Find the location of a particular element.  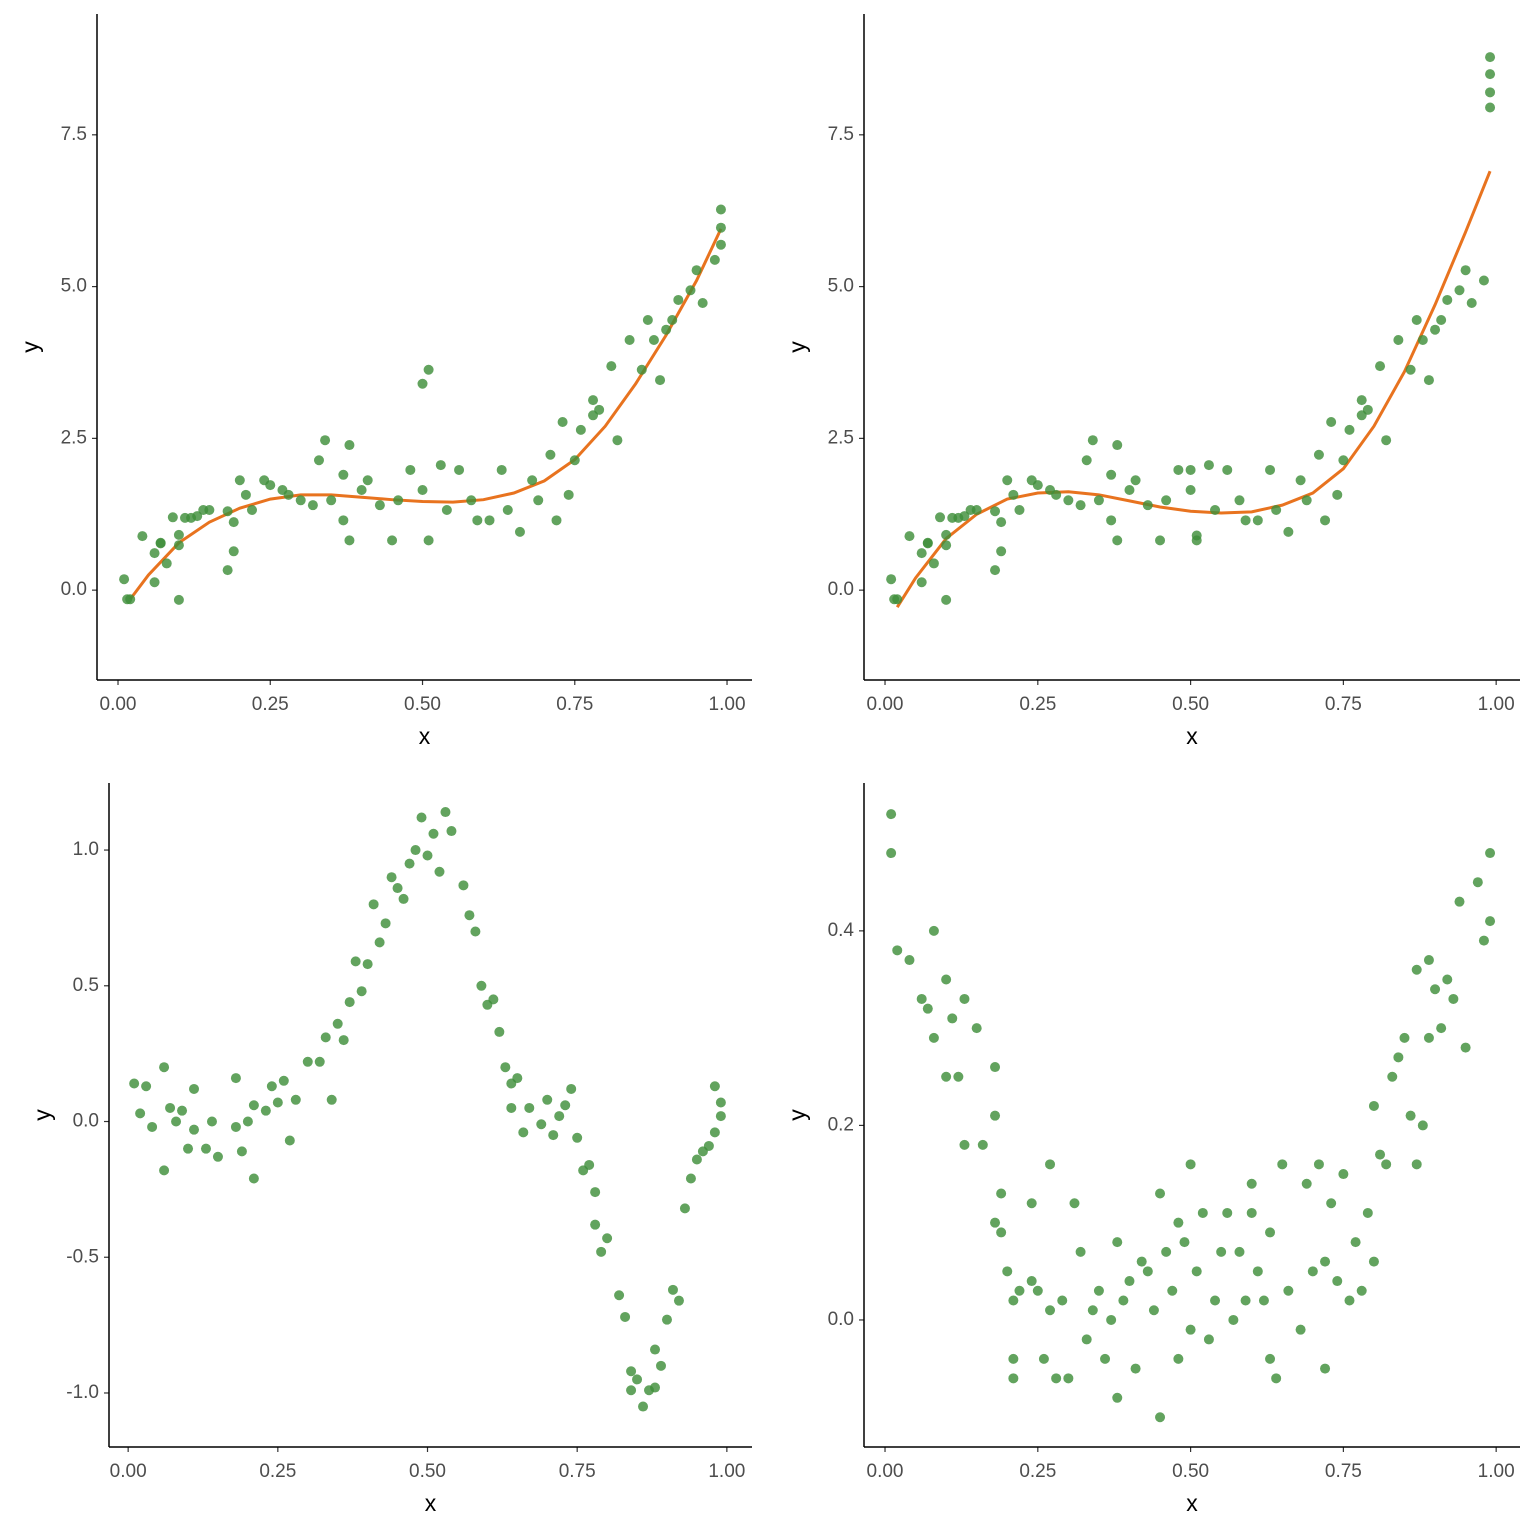

x-axis-title: x is located at coordinates (1192, 1503).